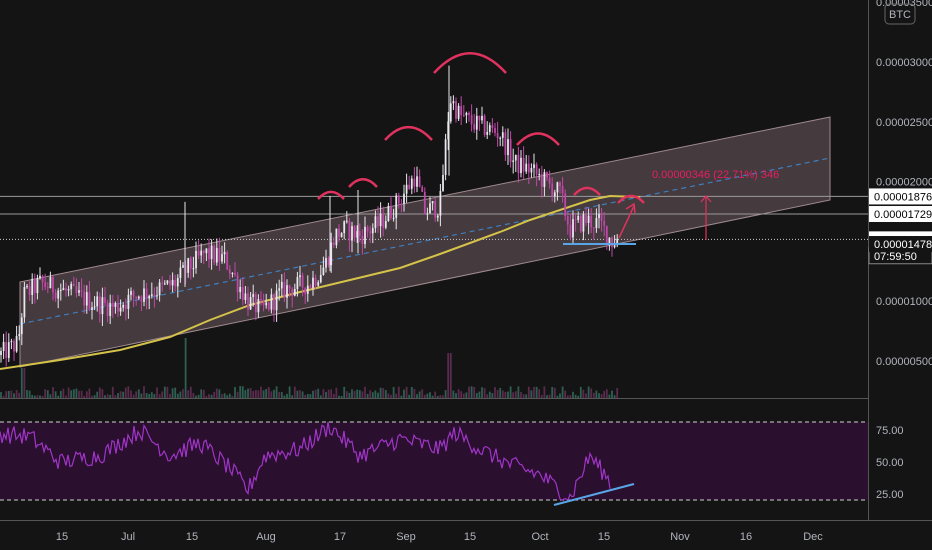  I want to click on time-axis: 15 Jul 15 Aug 17 Sep 15 Oct 15 Nov 16 Dec, so click(439, 537).